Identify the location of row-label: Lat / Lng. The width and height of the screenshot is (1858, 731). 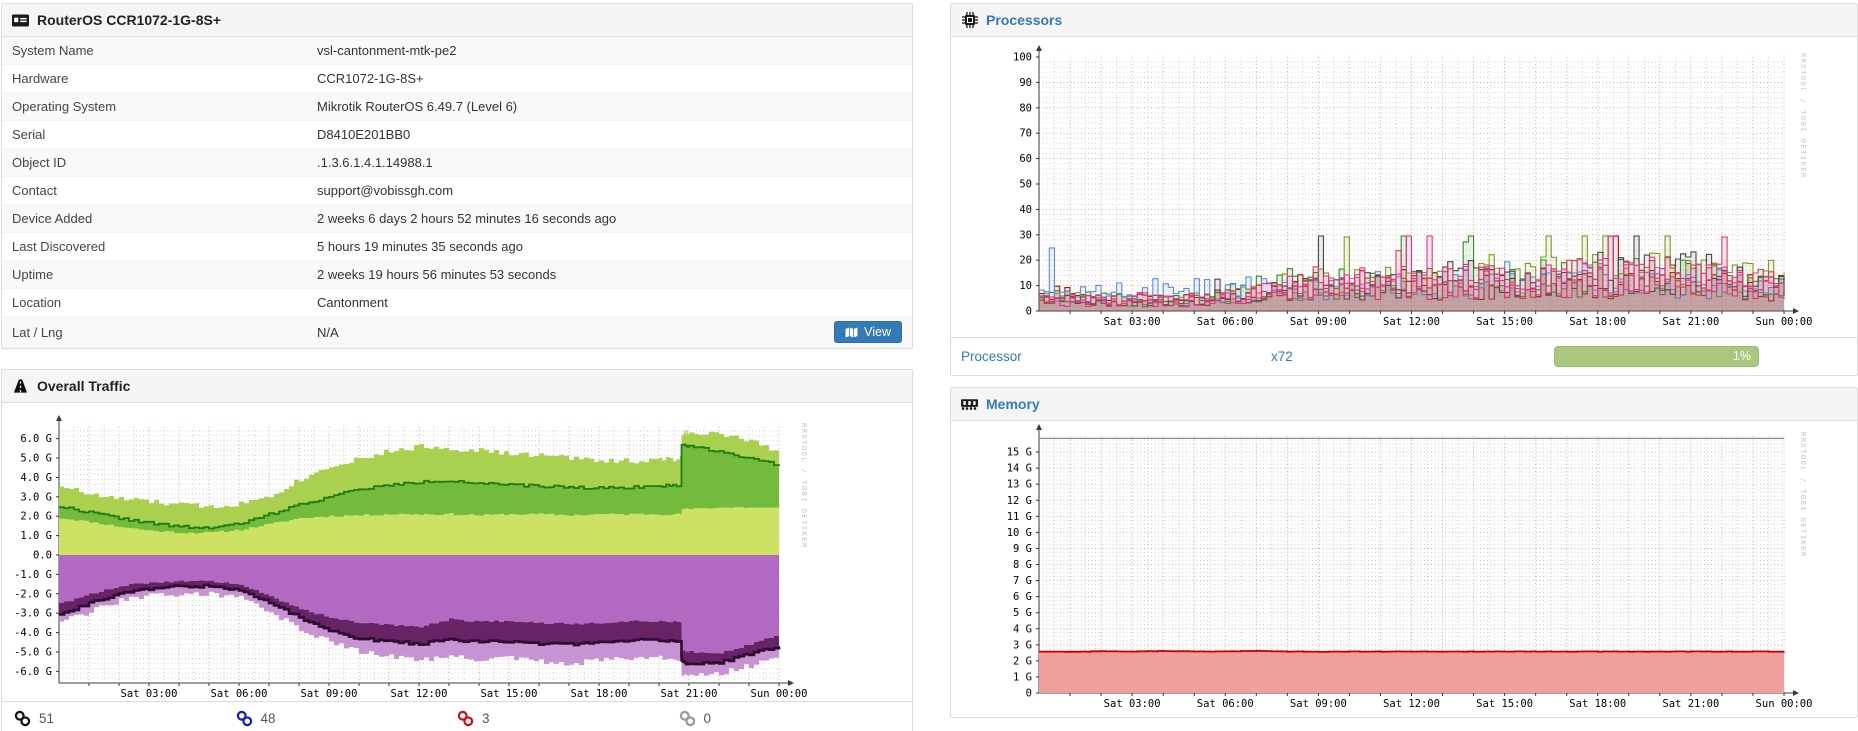
(37, 332).